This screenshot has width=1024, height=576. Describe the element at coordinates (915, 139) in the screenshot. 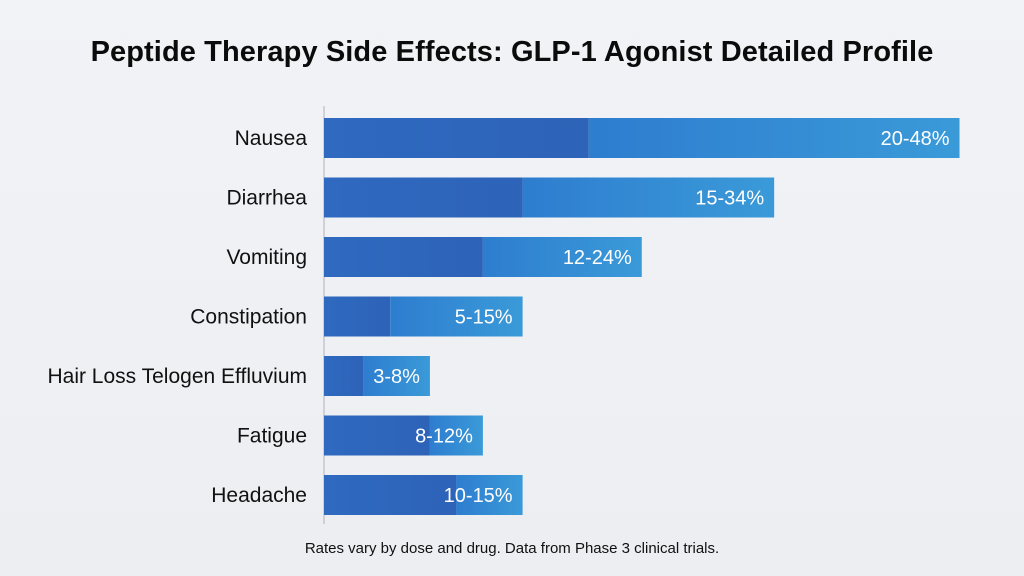

I see `value-label: 20-48%` at that location.